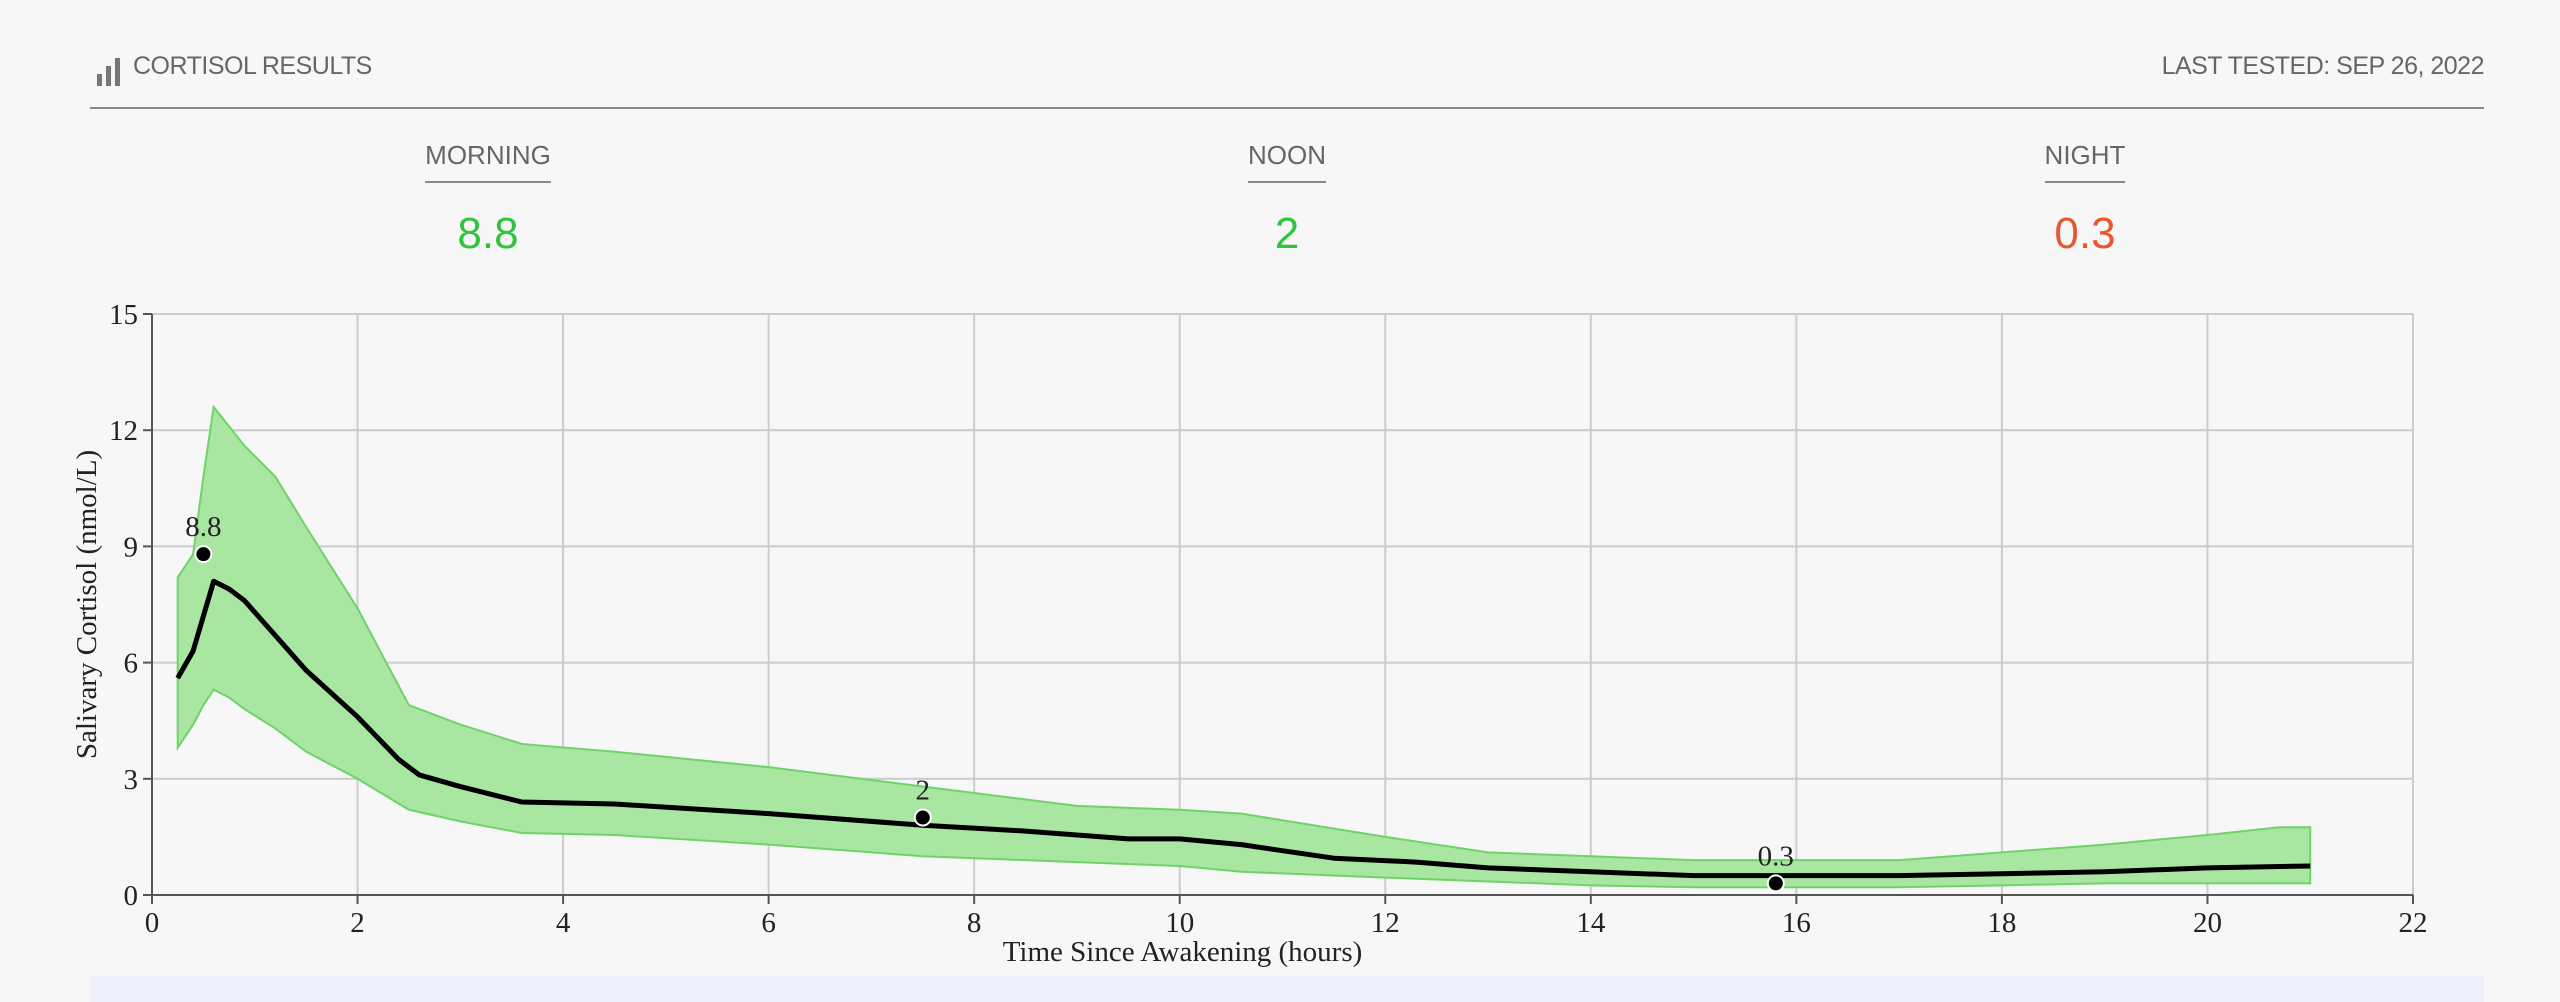 The width and height of the screenshot is (2560, 1002). Describe the element at coordinates (2001, 923) in the screenshot. I see `x-tick-label: 18` at that location.